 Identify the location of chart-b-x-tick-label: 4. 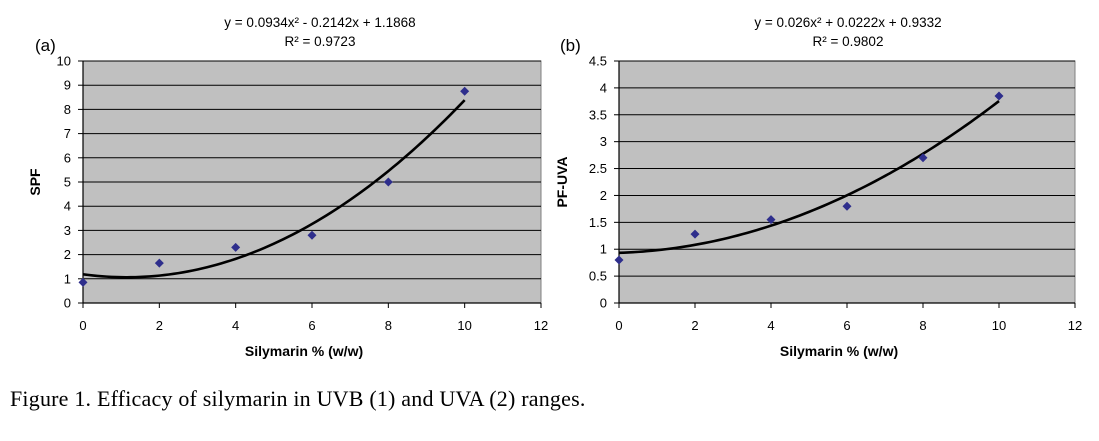
(770, 325).